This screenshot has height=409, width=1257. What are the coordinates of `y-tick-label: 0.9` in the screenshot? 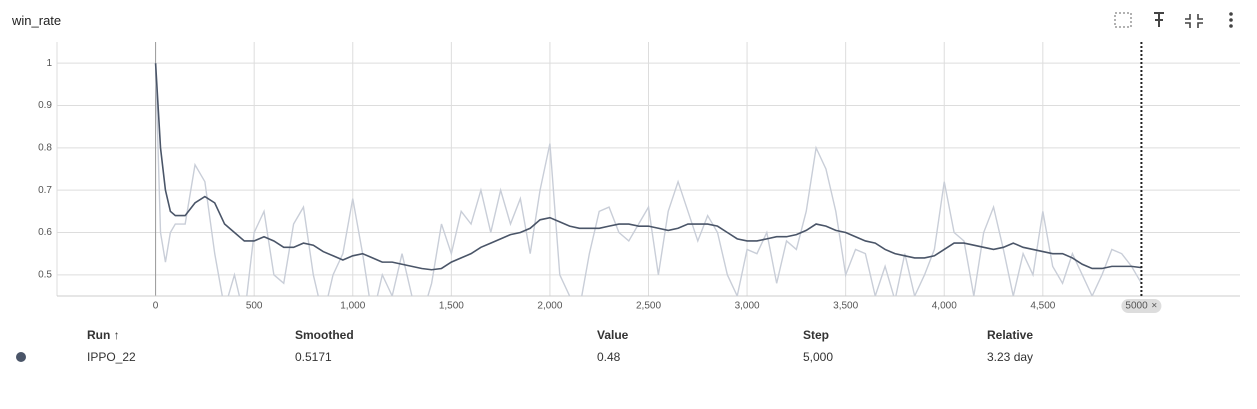 It's located at (45, 105).